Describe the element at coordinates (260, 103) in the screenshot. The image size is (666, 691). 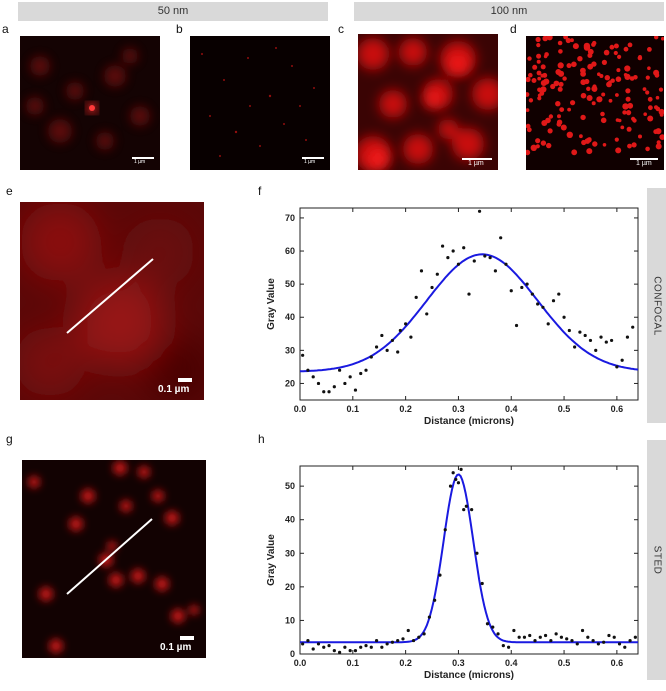
I see `micrograph-b: 1 µm` at that location.